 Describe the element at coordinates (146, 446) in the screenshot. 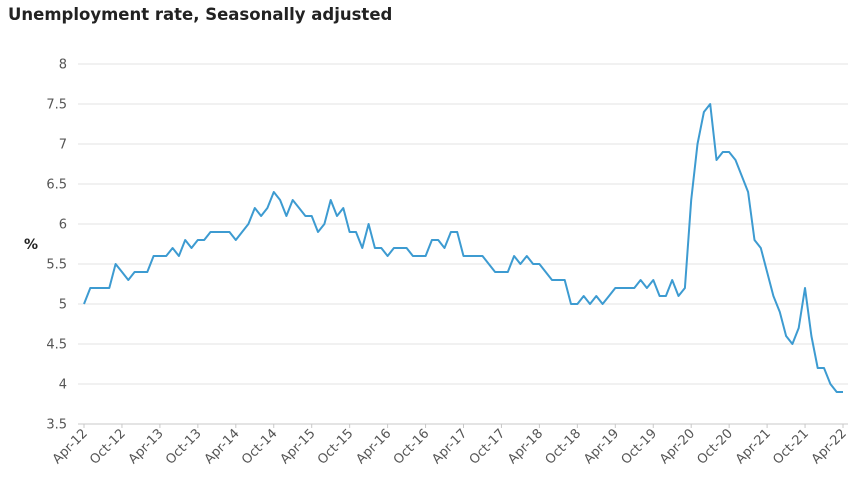

I see `x-tick-label: Apr-13` at that location.